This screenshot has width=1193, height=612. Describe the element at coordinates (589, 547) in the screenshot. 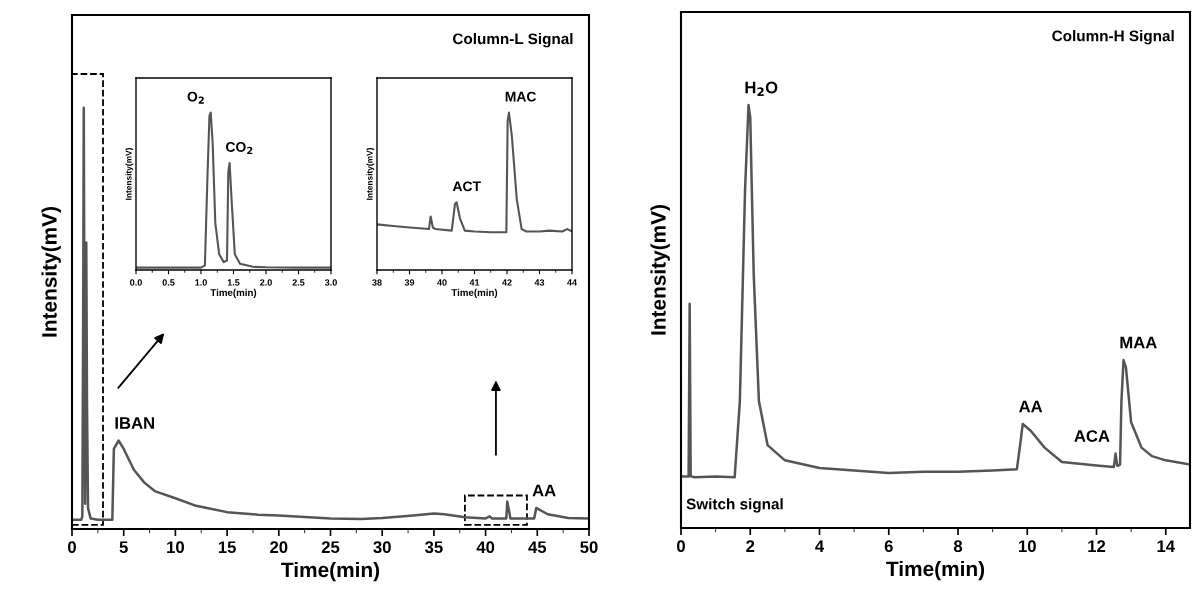

I see `x-tick-label: 50` at that location.